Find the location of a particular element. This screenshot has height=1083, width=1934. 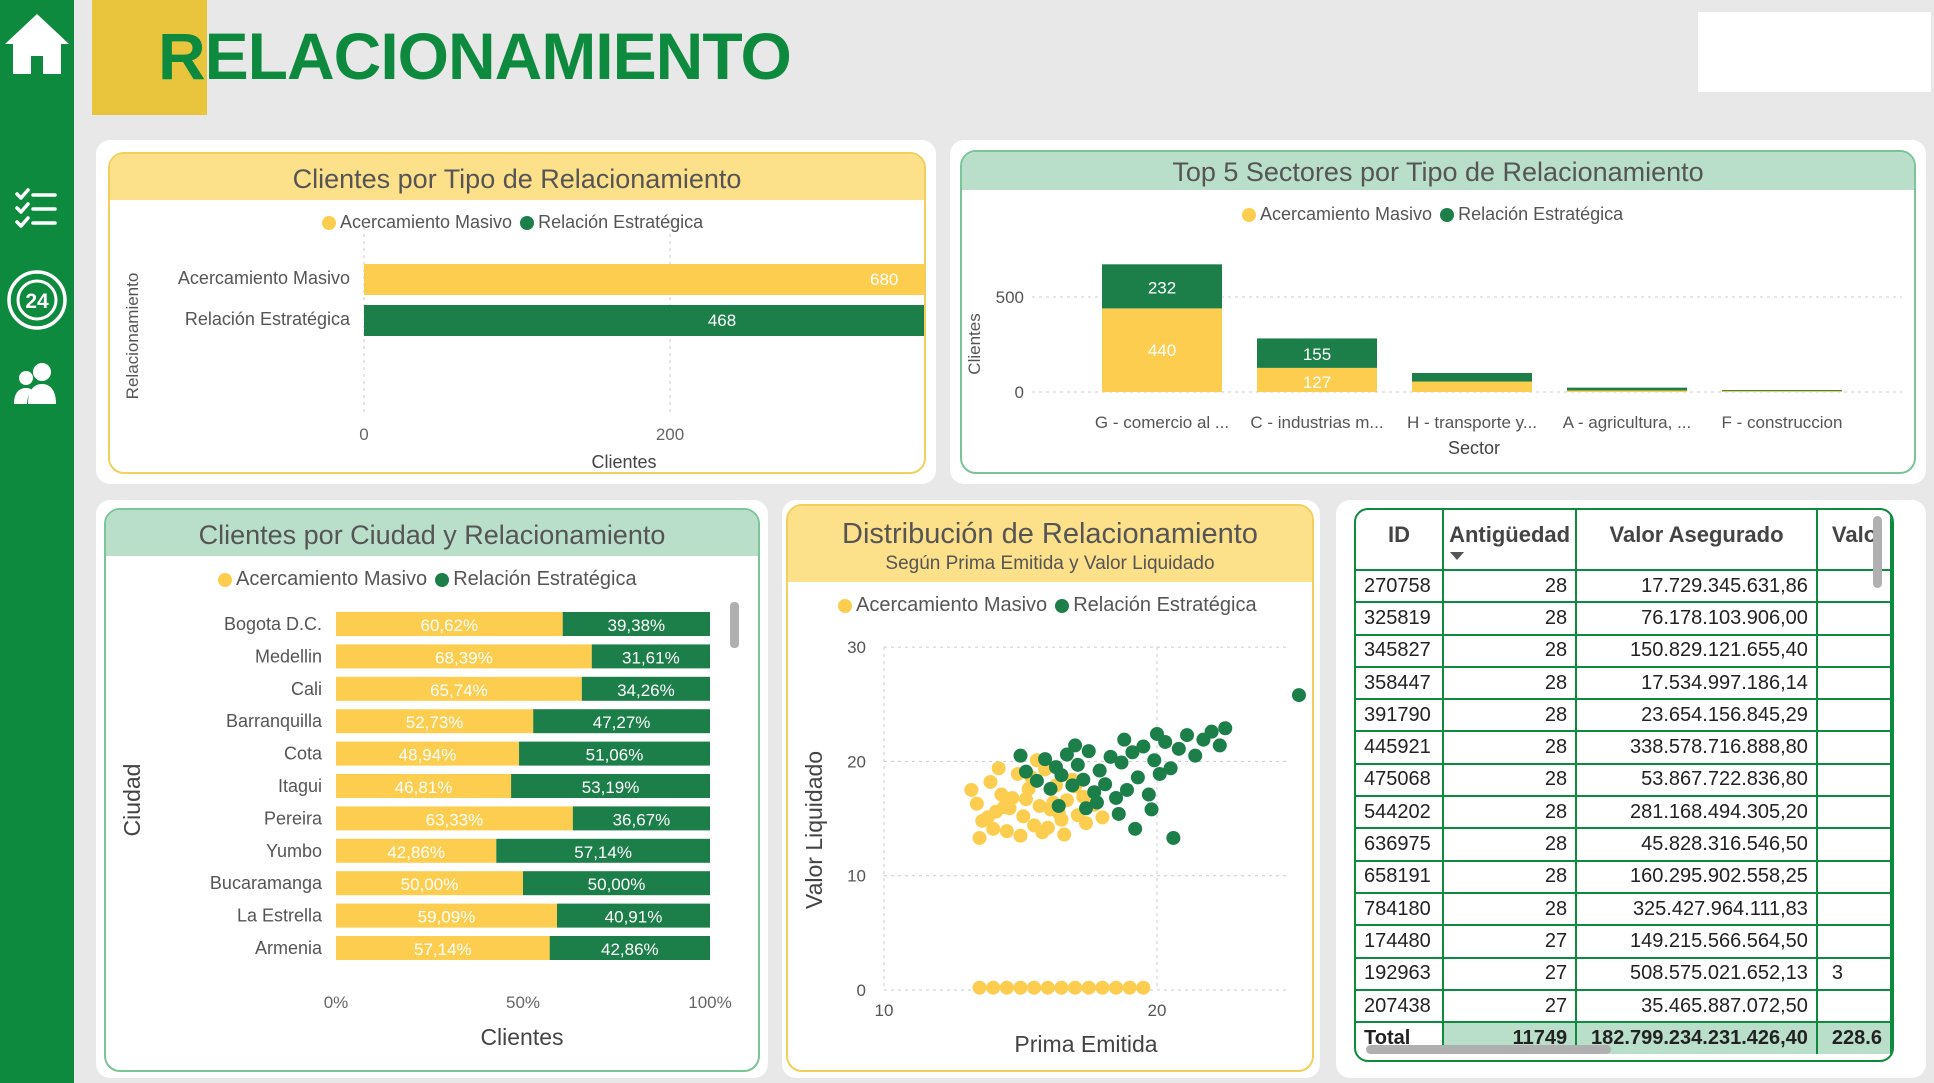

table-row: 345827 28 150.829.121.655,40 is located at coordinates (1624, 651).